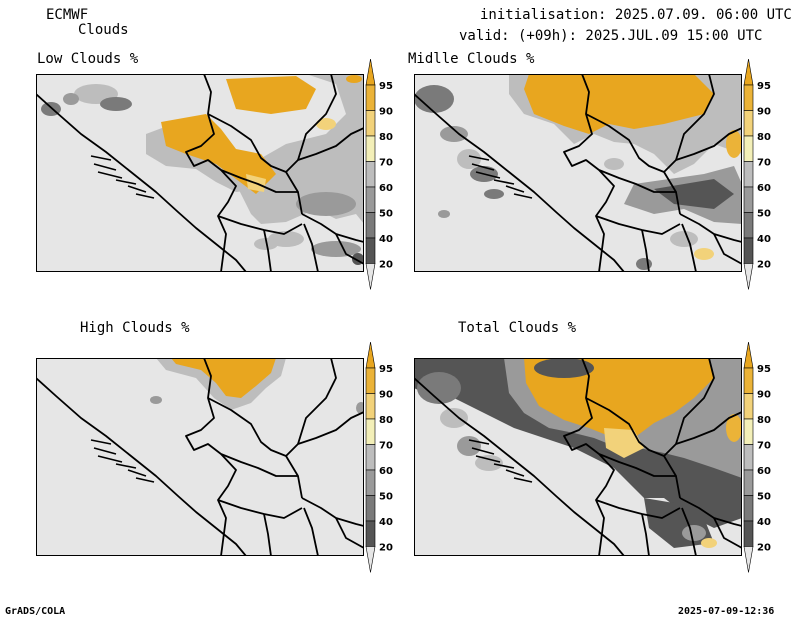 The width and height of the screenshot is (800, 620). Describe the element at coordinates (517, 328) in the screenshot. I see `total-clouds-title: Total Clouds %` at that location.